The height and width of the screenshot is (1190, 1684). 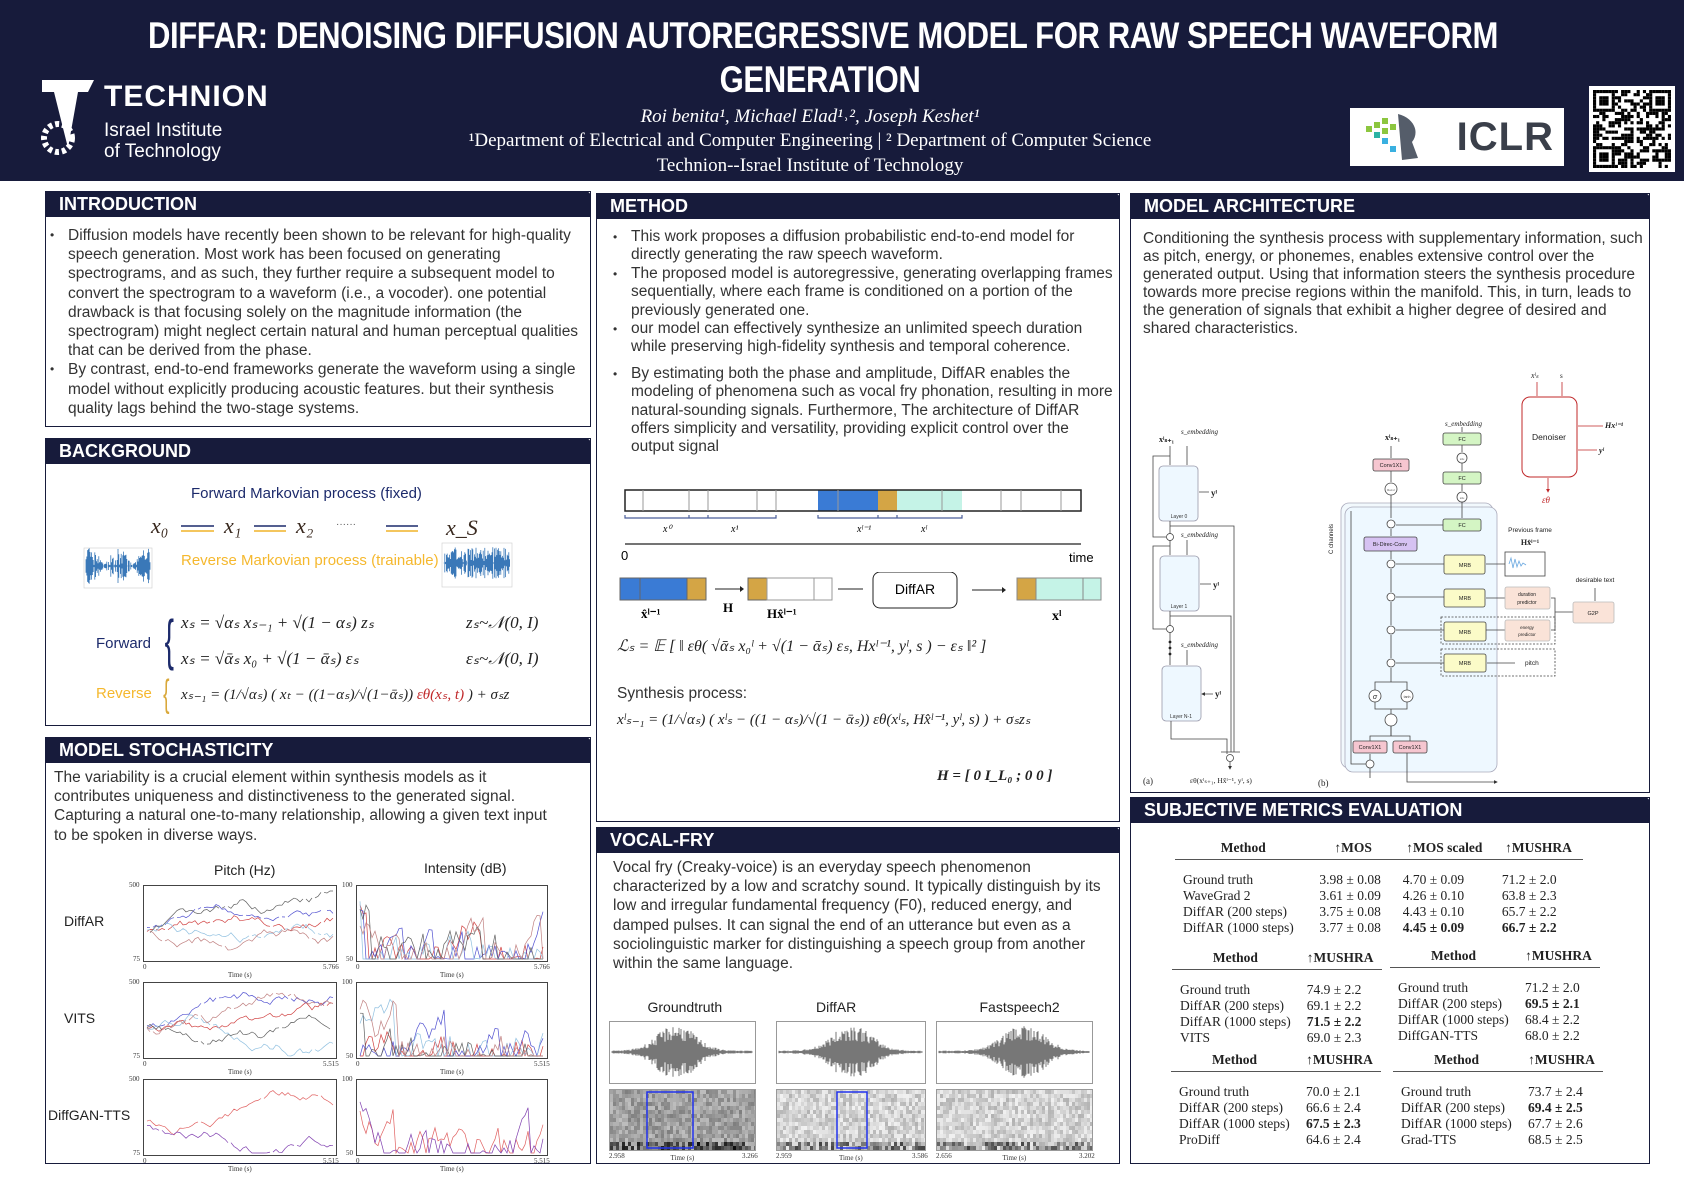 What do you see at coordinates (240, 923) in the screenshot?
I see `pitch-plot` at bounding box center [240, 923].